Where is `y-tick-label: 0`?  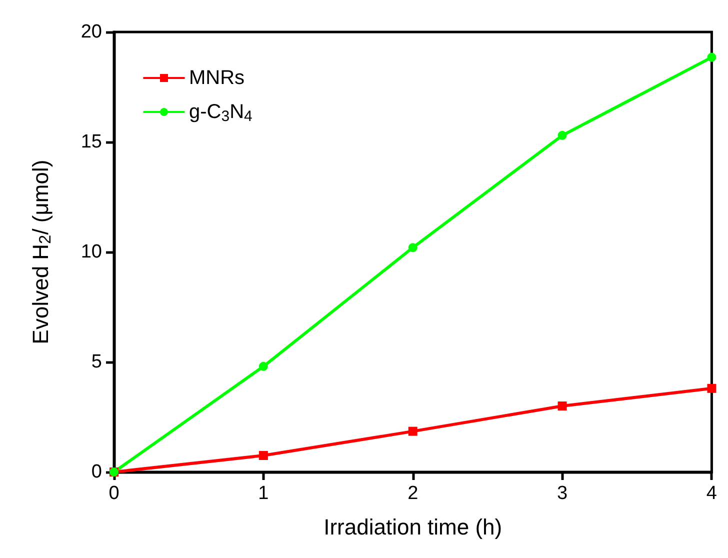
y-tick-label: 0 is located at coordinates (96, 472).